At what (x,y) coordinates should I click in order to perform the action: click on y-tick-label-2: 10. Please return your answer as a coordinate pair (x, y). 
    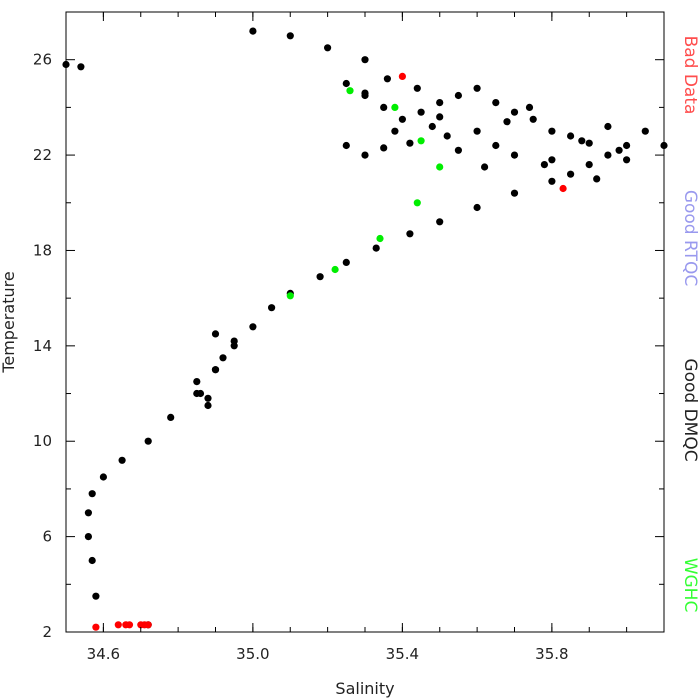
    Looking at the image, I should click on (42, 441).